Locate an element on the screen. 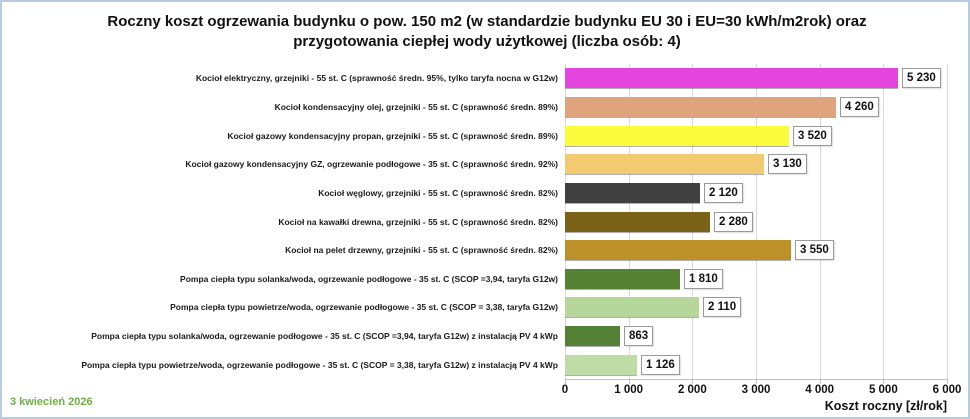 The image size is (970, 419). x-axis-tick-label: 3 000 is located at coordinates (756, 390).